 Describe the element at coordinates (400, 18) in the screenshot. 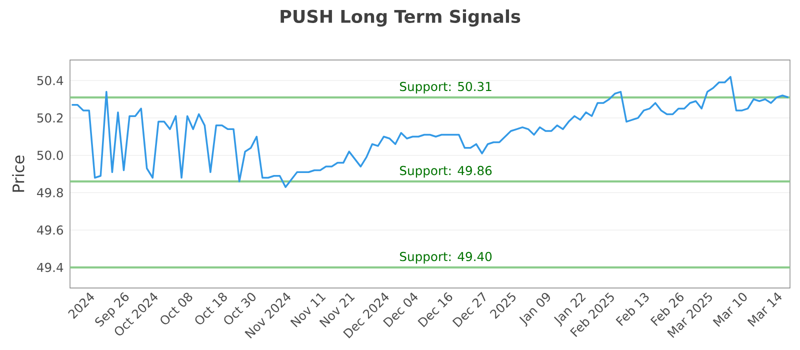

I see `chart-title: PUSH Long Term Signals` at that location.